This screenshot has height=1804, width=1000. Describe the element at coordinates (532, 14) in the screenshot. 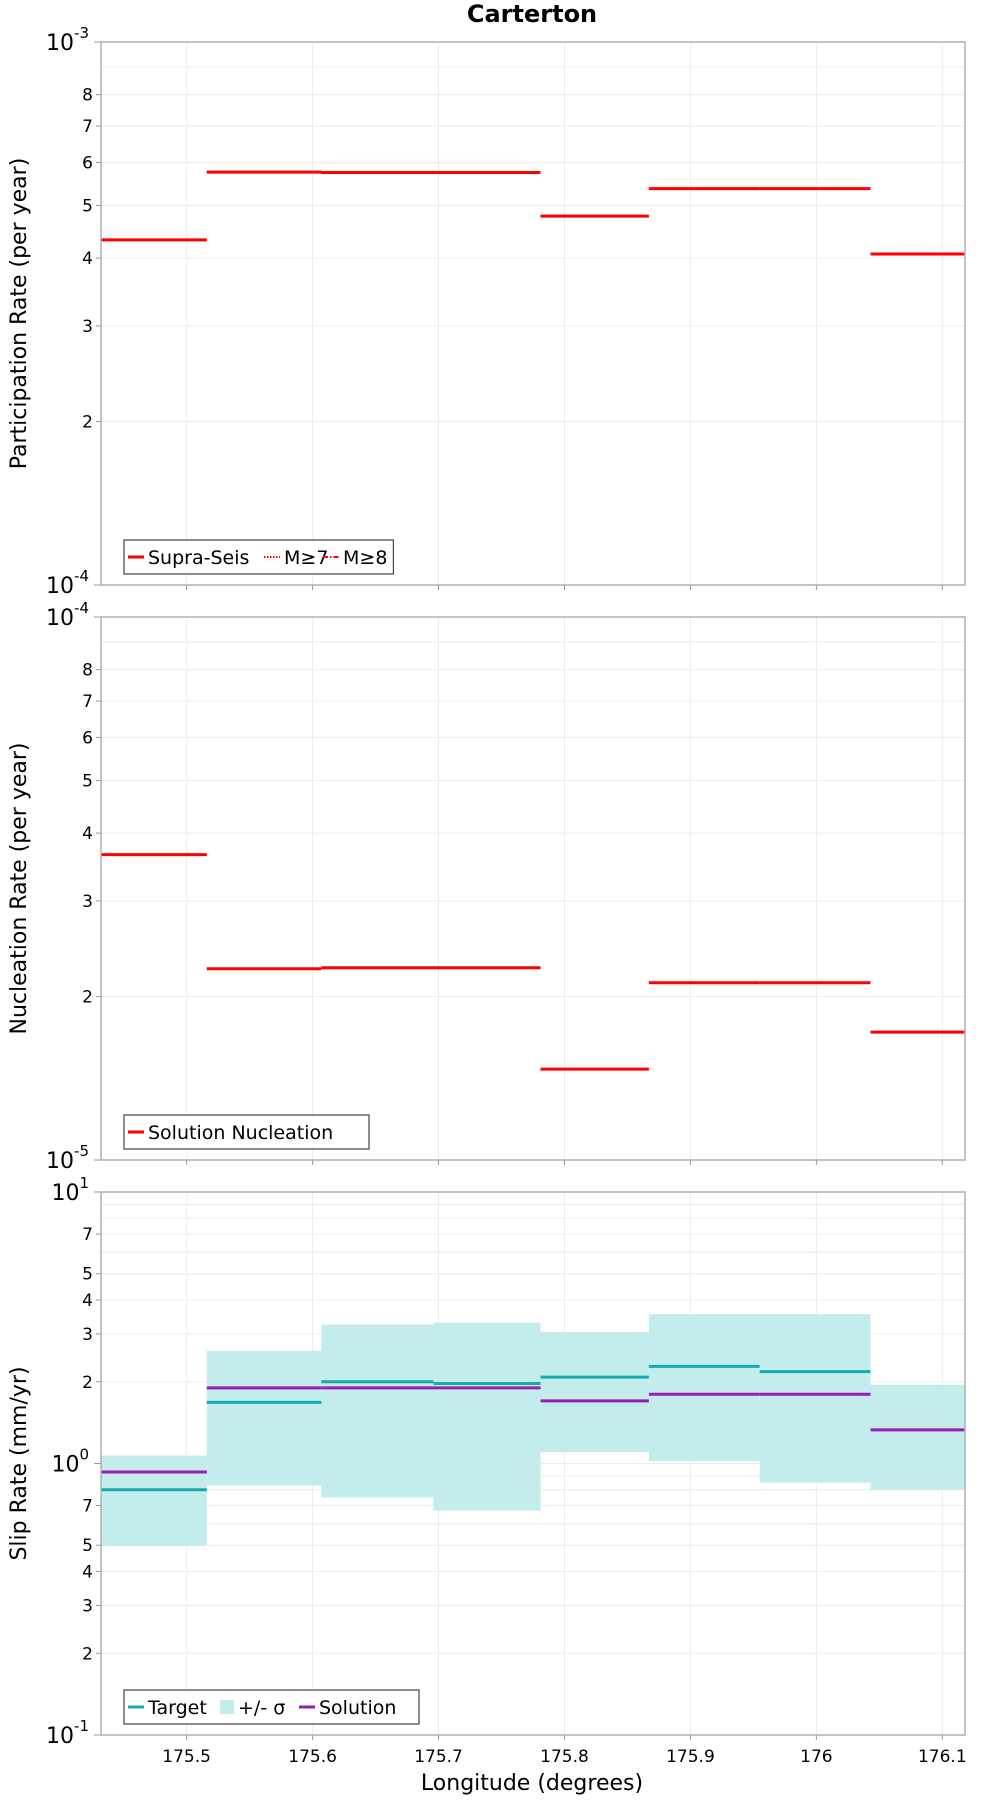

I see `chart-title: Carterton` at that location.